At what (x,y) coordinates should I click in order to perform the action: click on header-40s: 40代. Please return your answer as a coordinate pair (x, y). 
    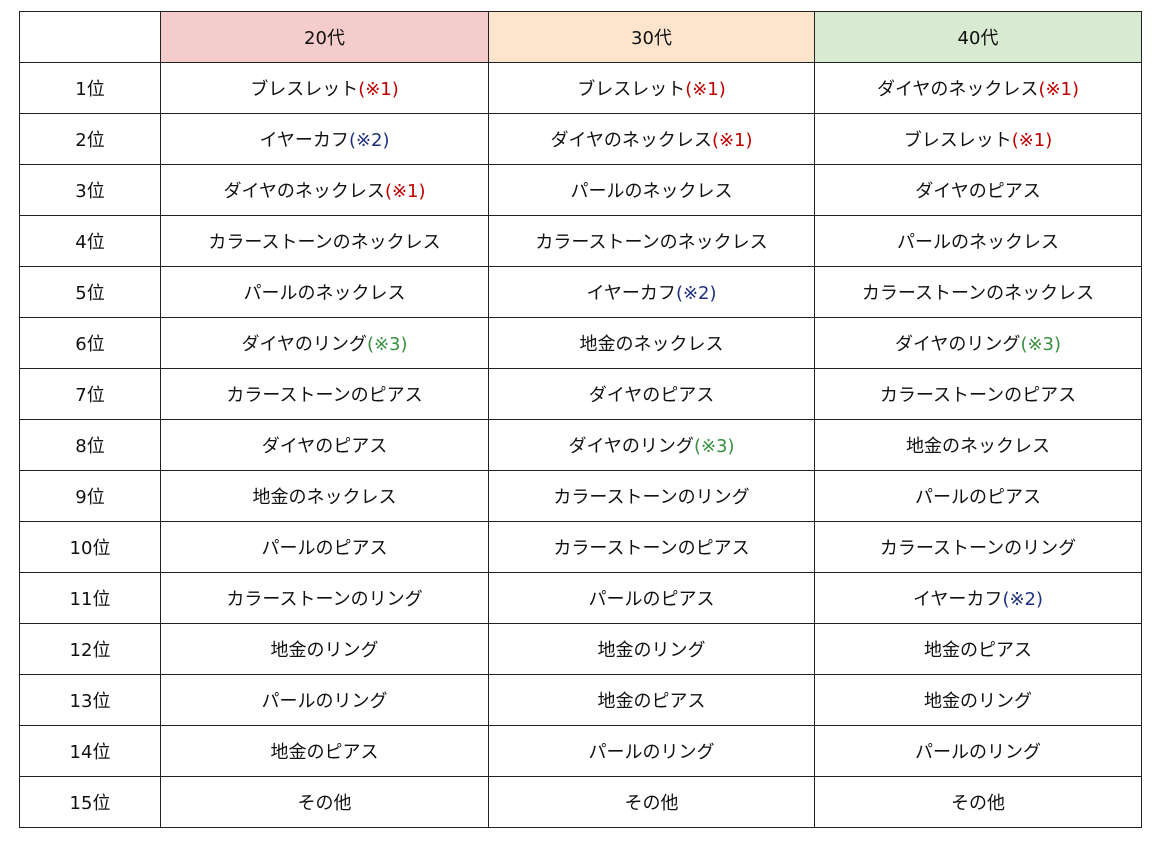
    Looking at the image, I should click on (978, 37).